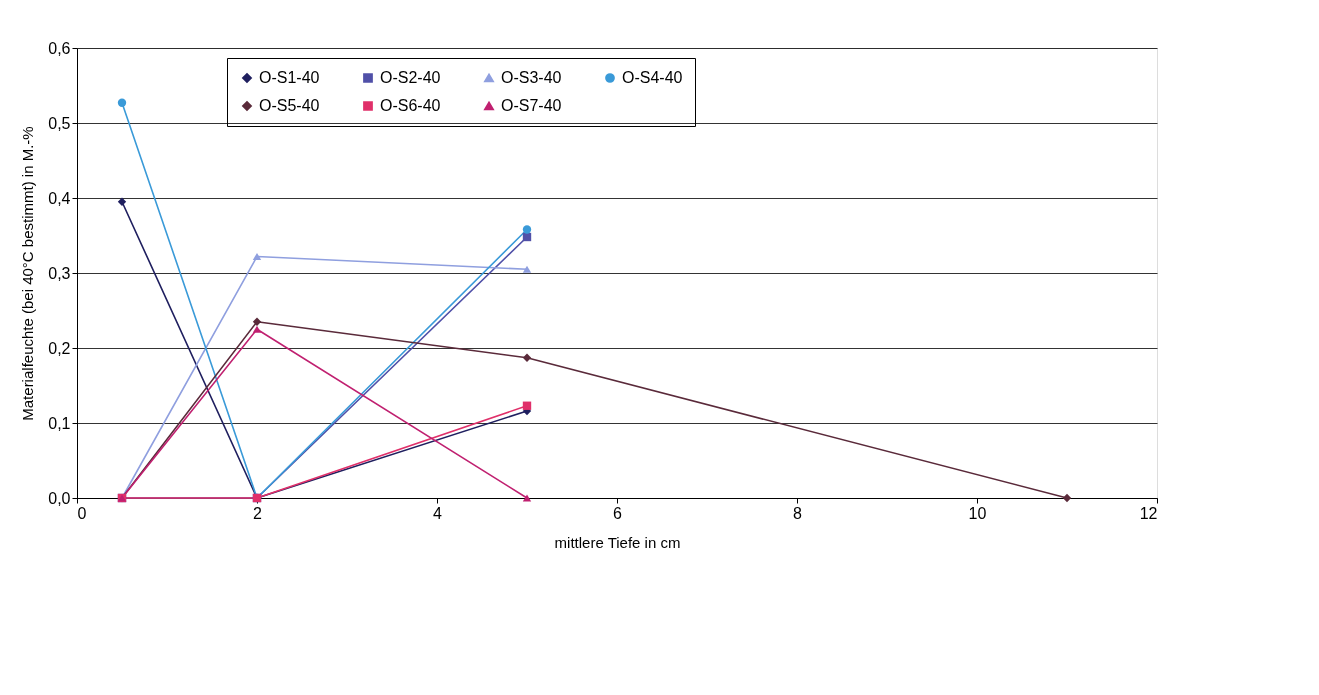 This screenshot has height=695, width=1319. I want to click on y-tick-label: 0,6, so click(59, 48).